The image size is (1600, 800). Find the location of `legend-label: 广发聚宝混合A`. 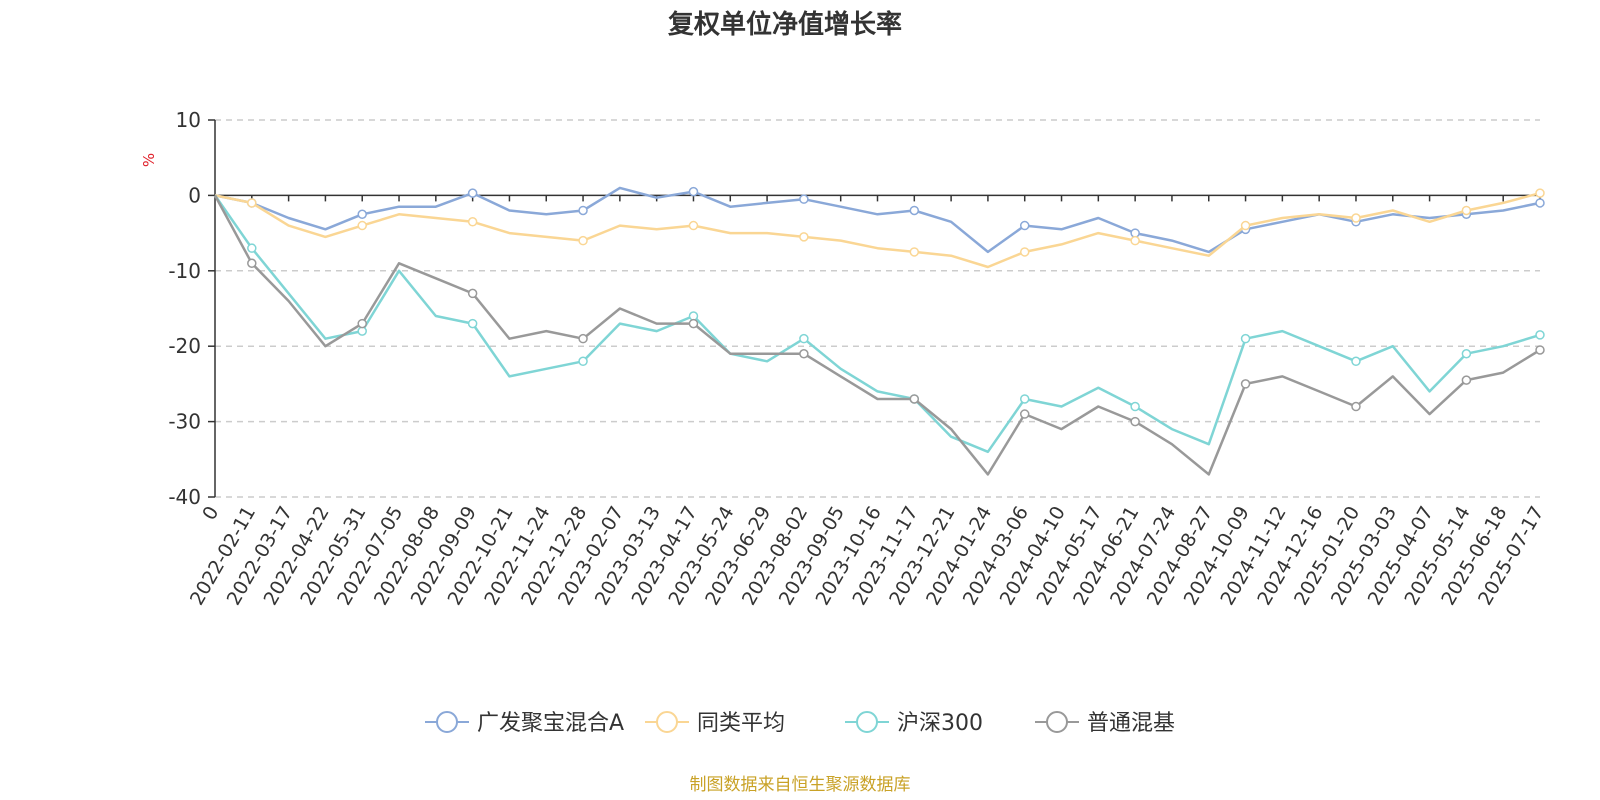

legend-label: 广发聚宝混合A is located at coordinates (550, 723).